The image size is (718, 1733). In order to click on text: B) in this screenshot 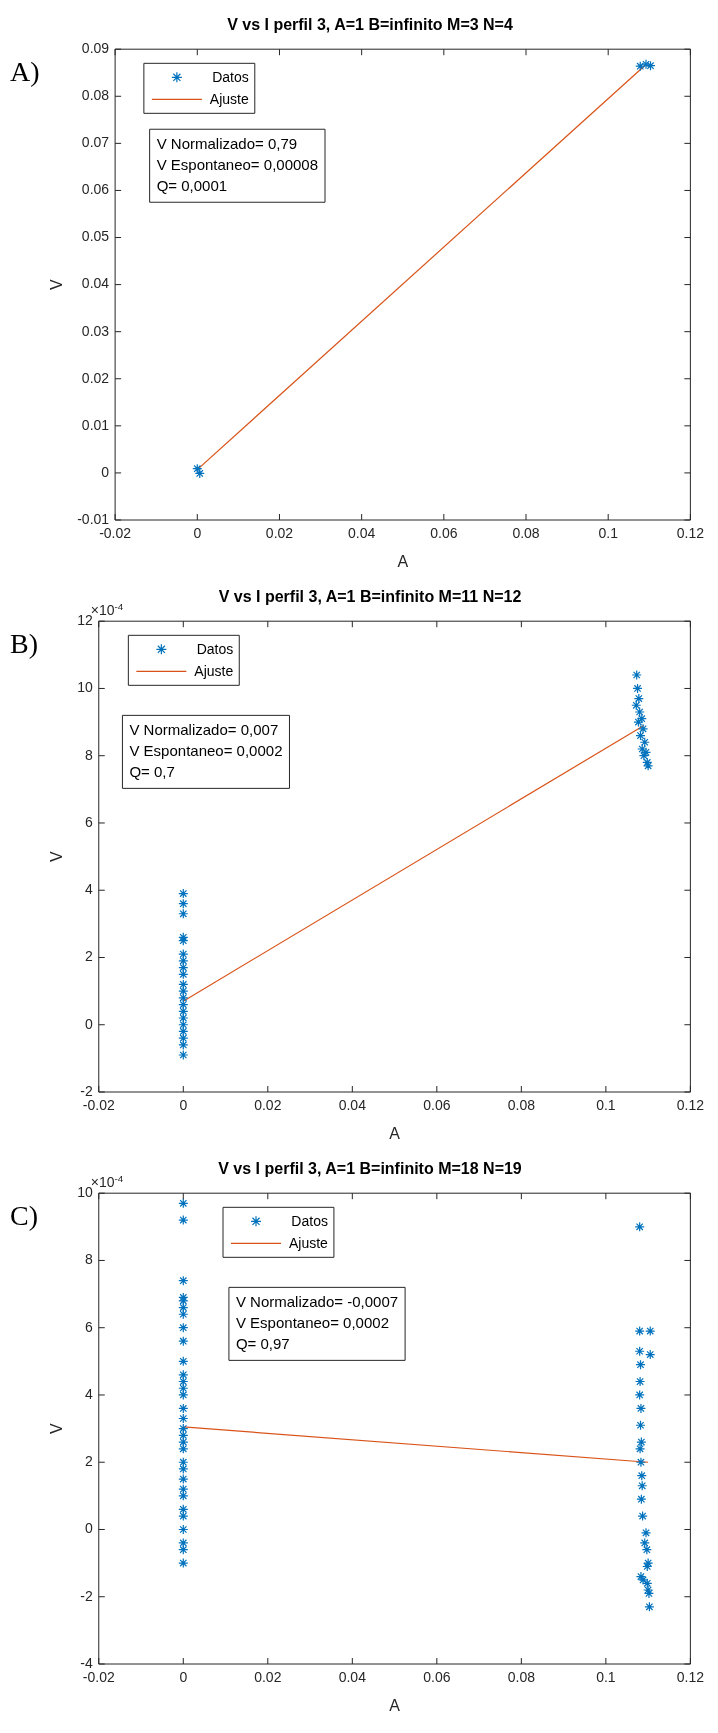, I will do `click(24, 644)`.